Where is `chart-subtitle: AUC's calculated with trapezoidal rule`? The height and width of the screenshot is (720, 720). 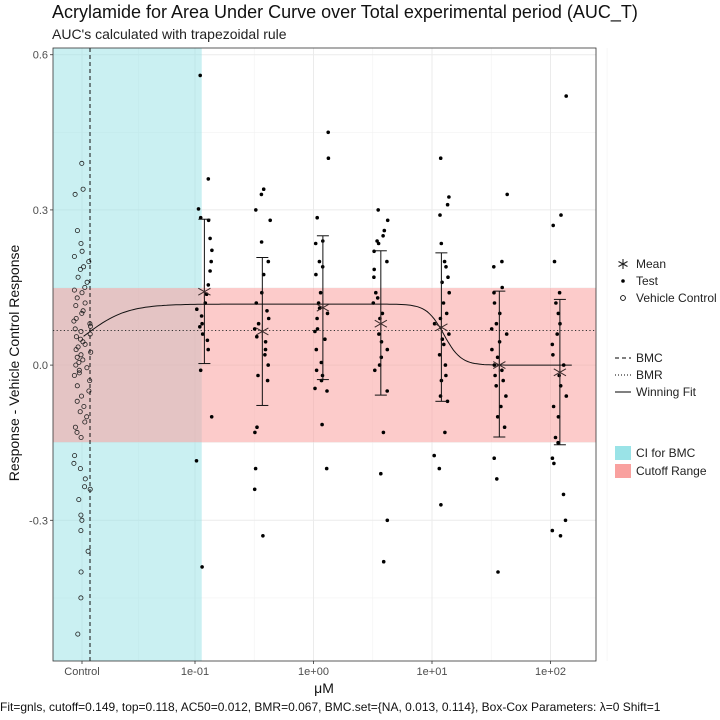
chart-subtitle: AUC's calculated with trapezoidal rule is located at coordinates (169, 34).